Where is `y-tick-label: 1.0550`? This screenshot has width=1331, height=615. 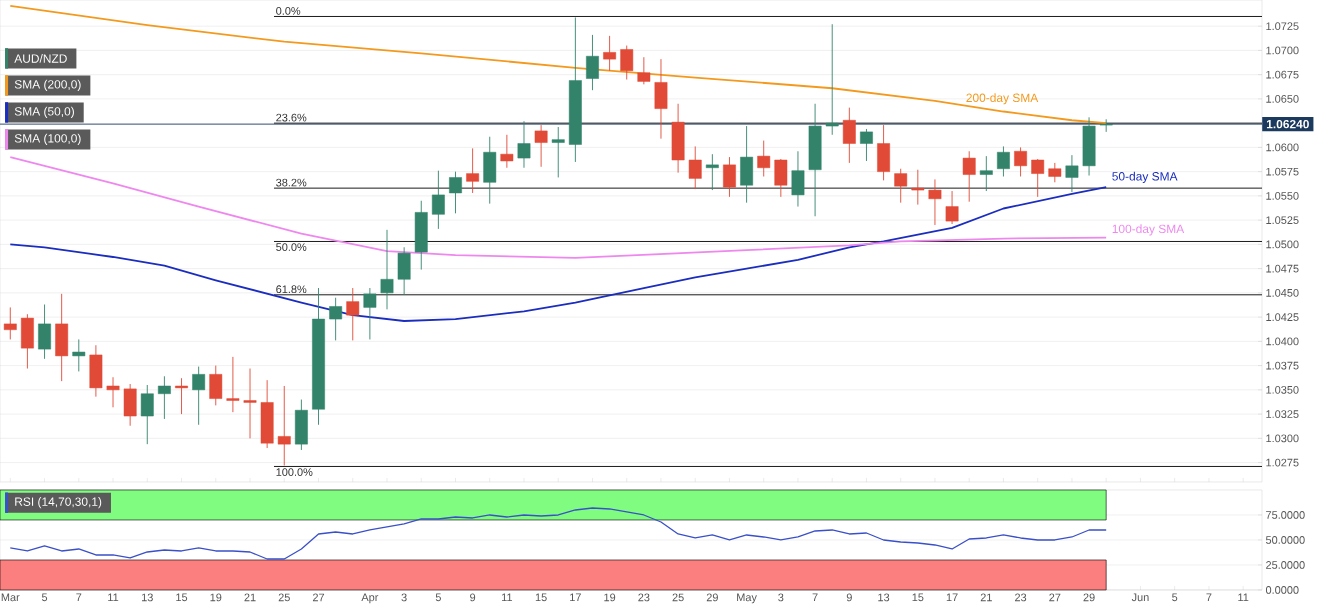 y-tick-label: 1.0550 is located at coordinates (1282, 196).